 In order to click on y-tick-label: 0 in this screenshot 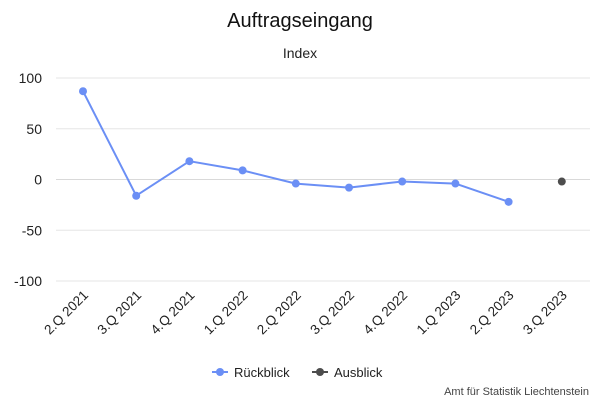, I will do `click(38, 180)`.